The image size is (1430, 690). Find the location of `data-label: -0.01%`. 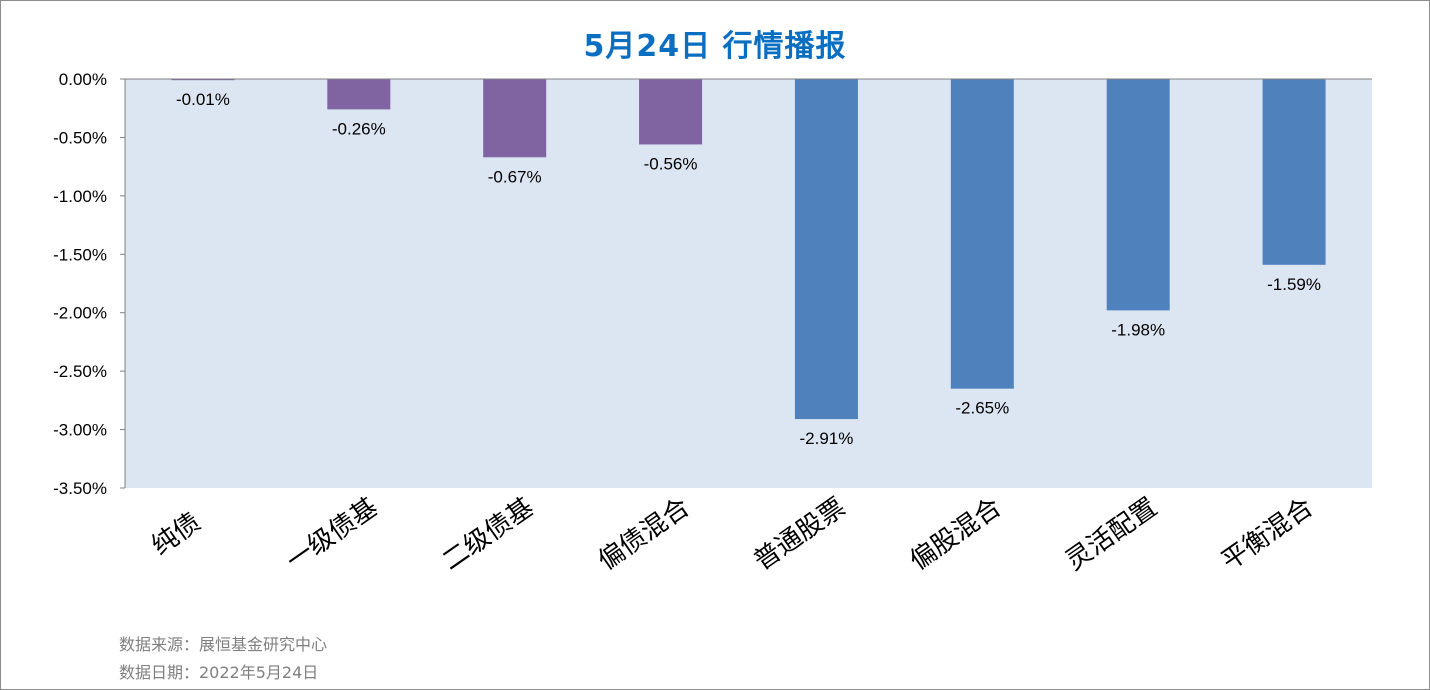

data-label: -0.01% is located at coordinates (203, 99).